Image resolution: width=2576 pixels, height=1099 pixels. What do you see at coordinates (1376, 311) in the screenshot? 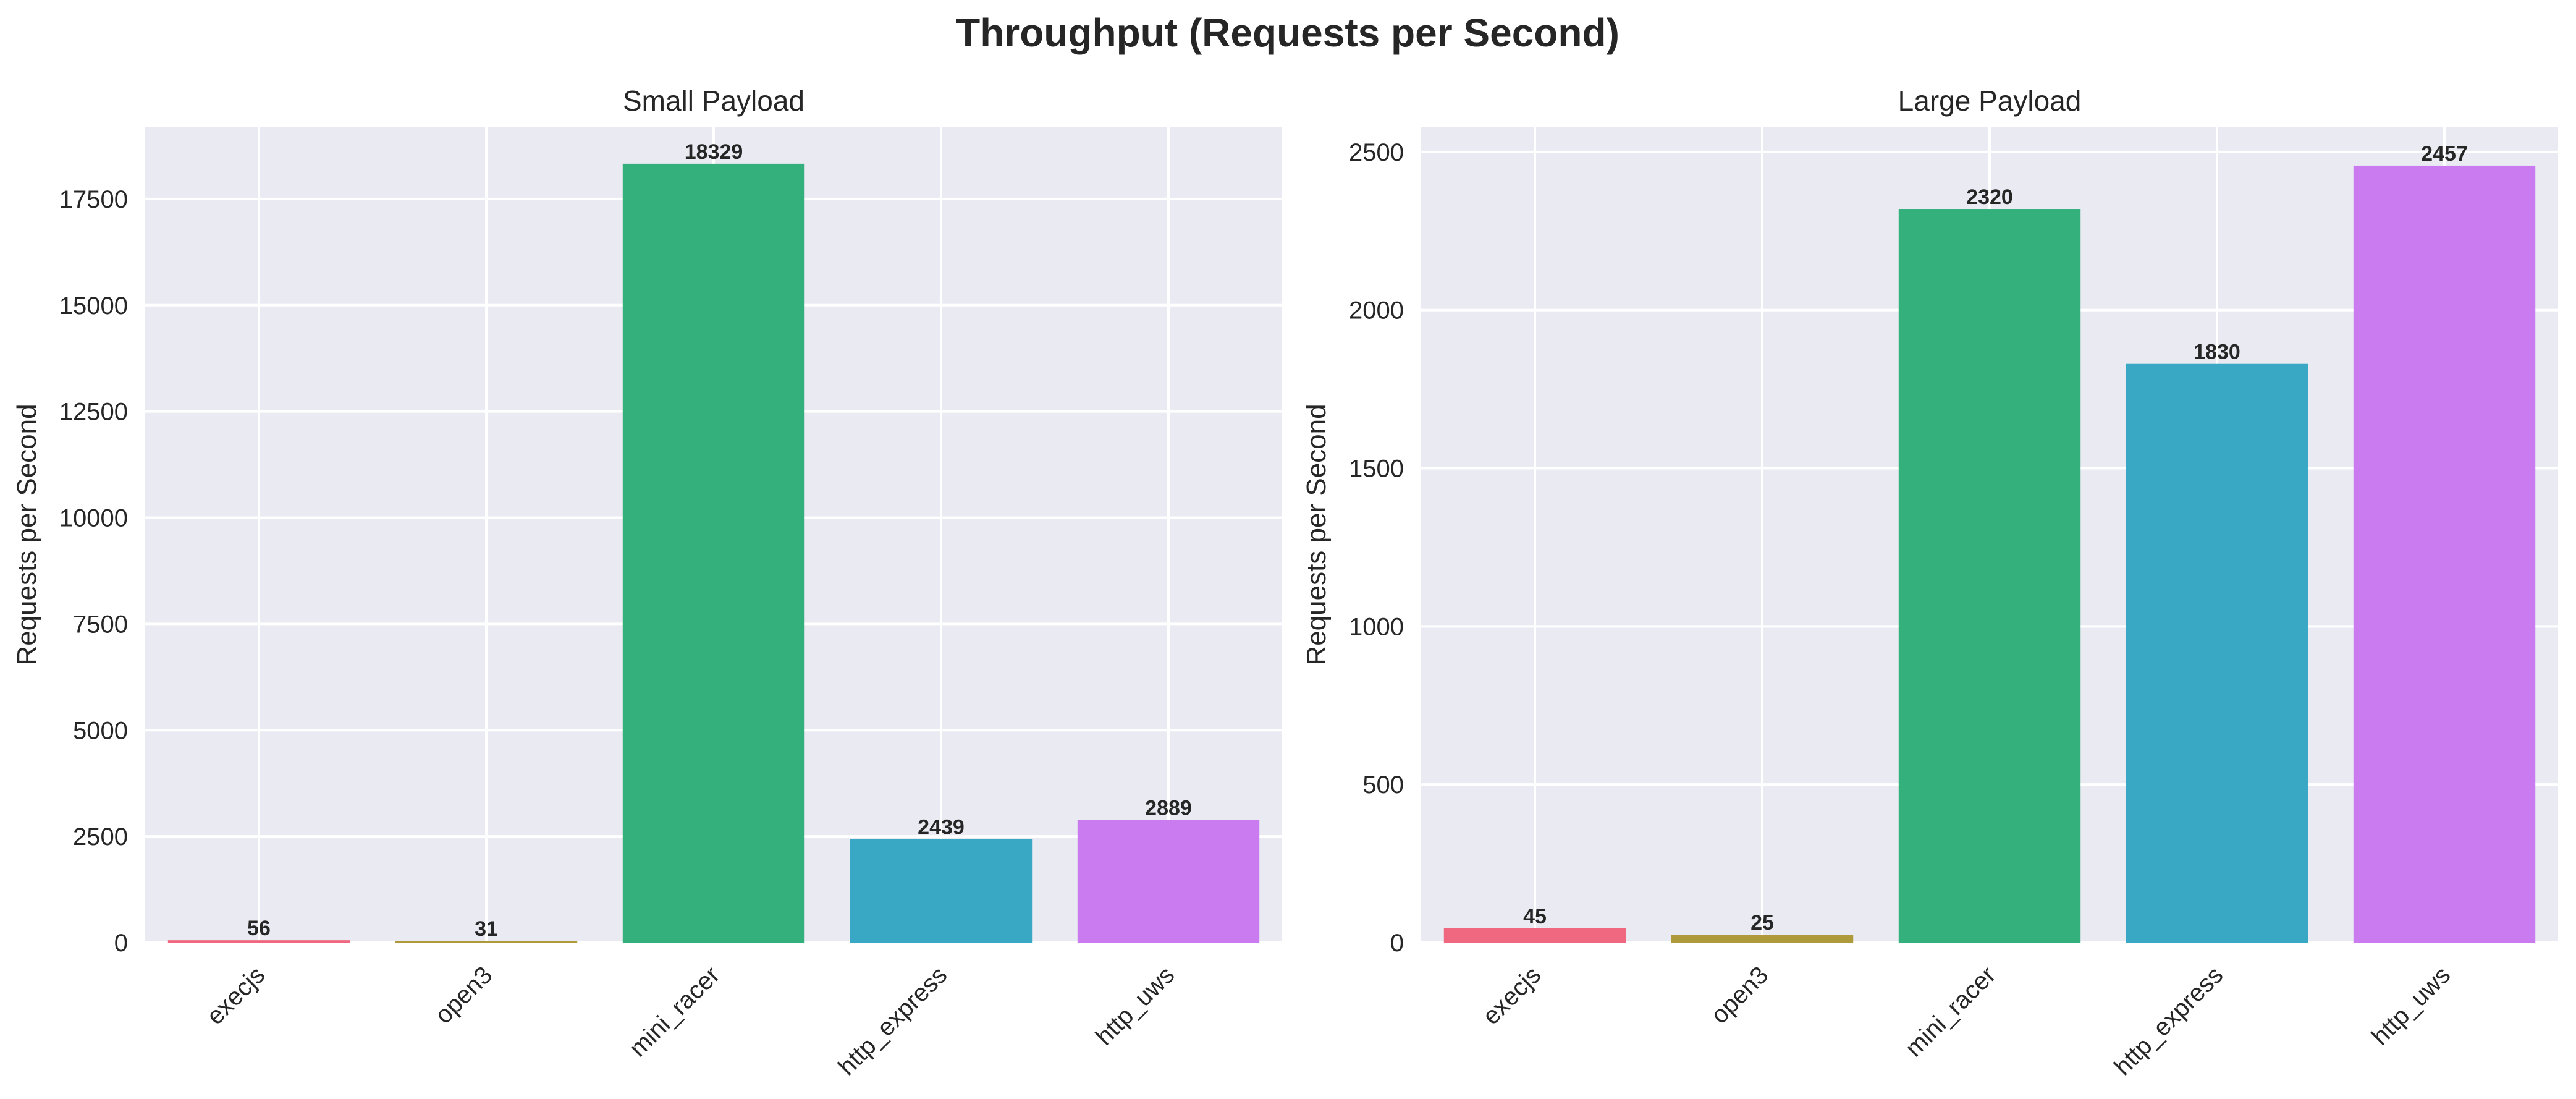
I see `y-tick-label: 2000` at bounding box center [1376, 311].